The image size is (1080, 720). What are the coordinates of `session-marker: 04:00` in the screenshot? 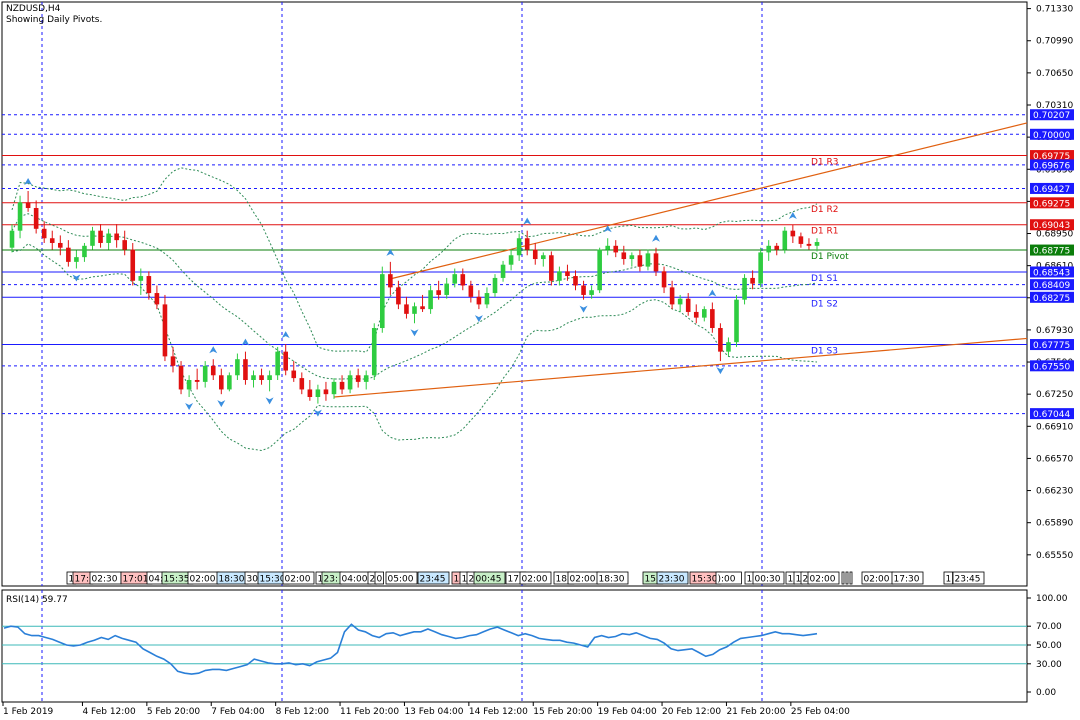 It's located at (355, 578).